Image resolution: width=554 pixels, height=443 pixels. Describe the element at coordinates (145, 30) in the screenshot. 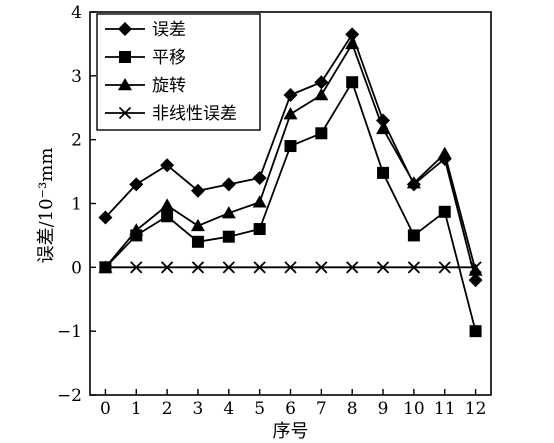

I see `legend-entry: 误差` at that location.